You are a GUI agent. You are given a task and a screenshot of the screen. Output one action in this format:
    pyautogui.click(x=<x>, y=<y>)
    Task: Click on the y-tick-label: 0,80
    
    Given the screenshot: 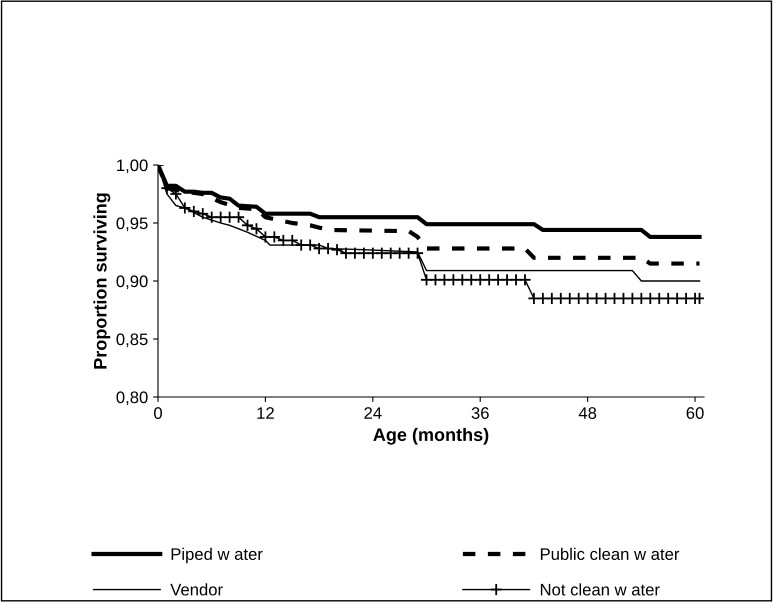 What is the action you would take?
    pyautogui.click(x=132, y=398)
    